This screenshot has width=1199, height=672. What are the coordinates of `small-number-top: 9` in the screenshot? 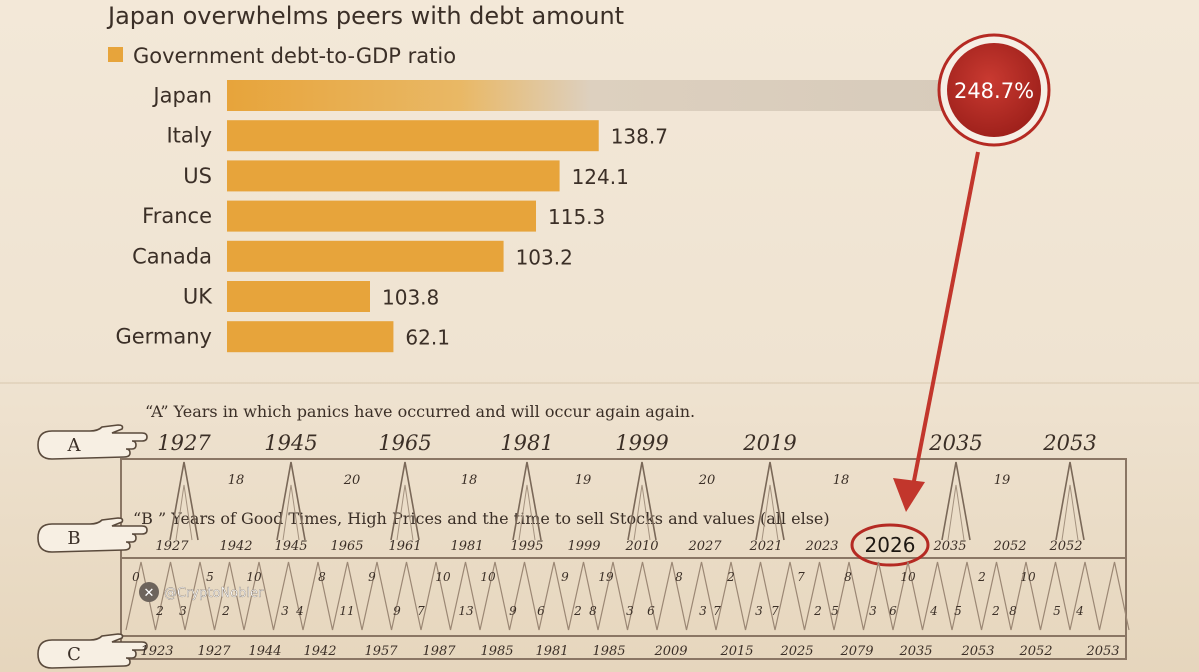 It's located at (565, 577).